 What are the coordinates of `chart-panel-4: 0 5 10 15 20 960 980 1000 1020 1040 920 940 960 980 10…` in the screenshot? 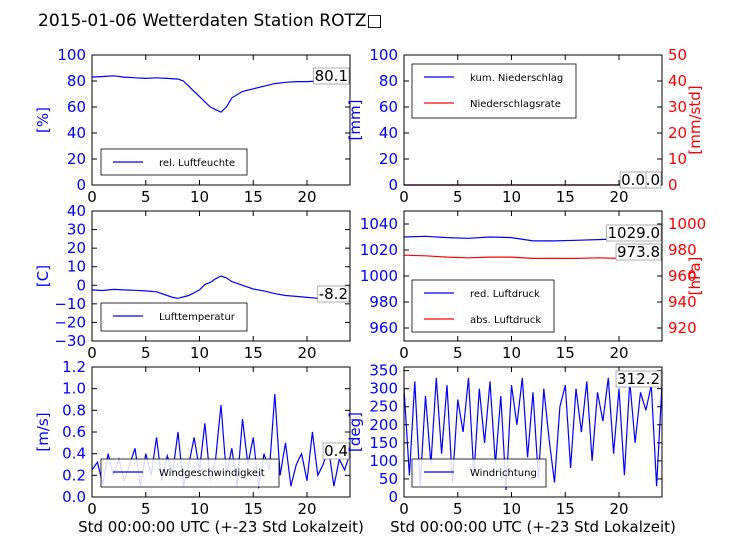 It's located at (533, 286).